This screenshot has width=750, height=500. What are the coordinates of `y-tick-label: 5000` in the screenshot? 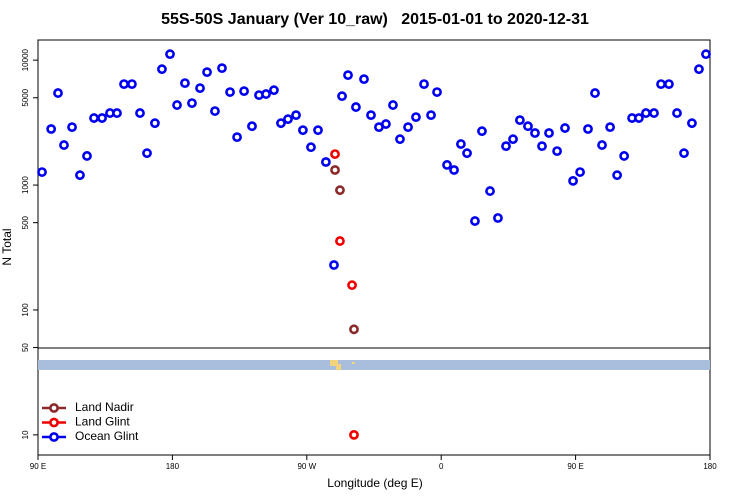 It's located at (25, 97).